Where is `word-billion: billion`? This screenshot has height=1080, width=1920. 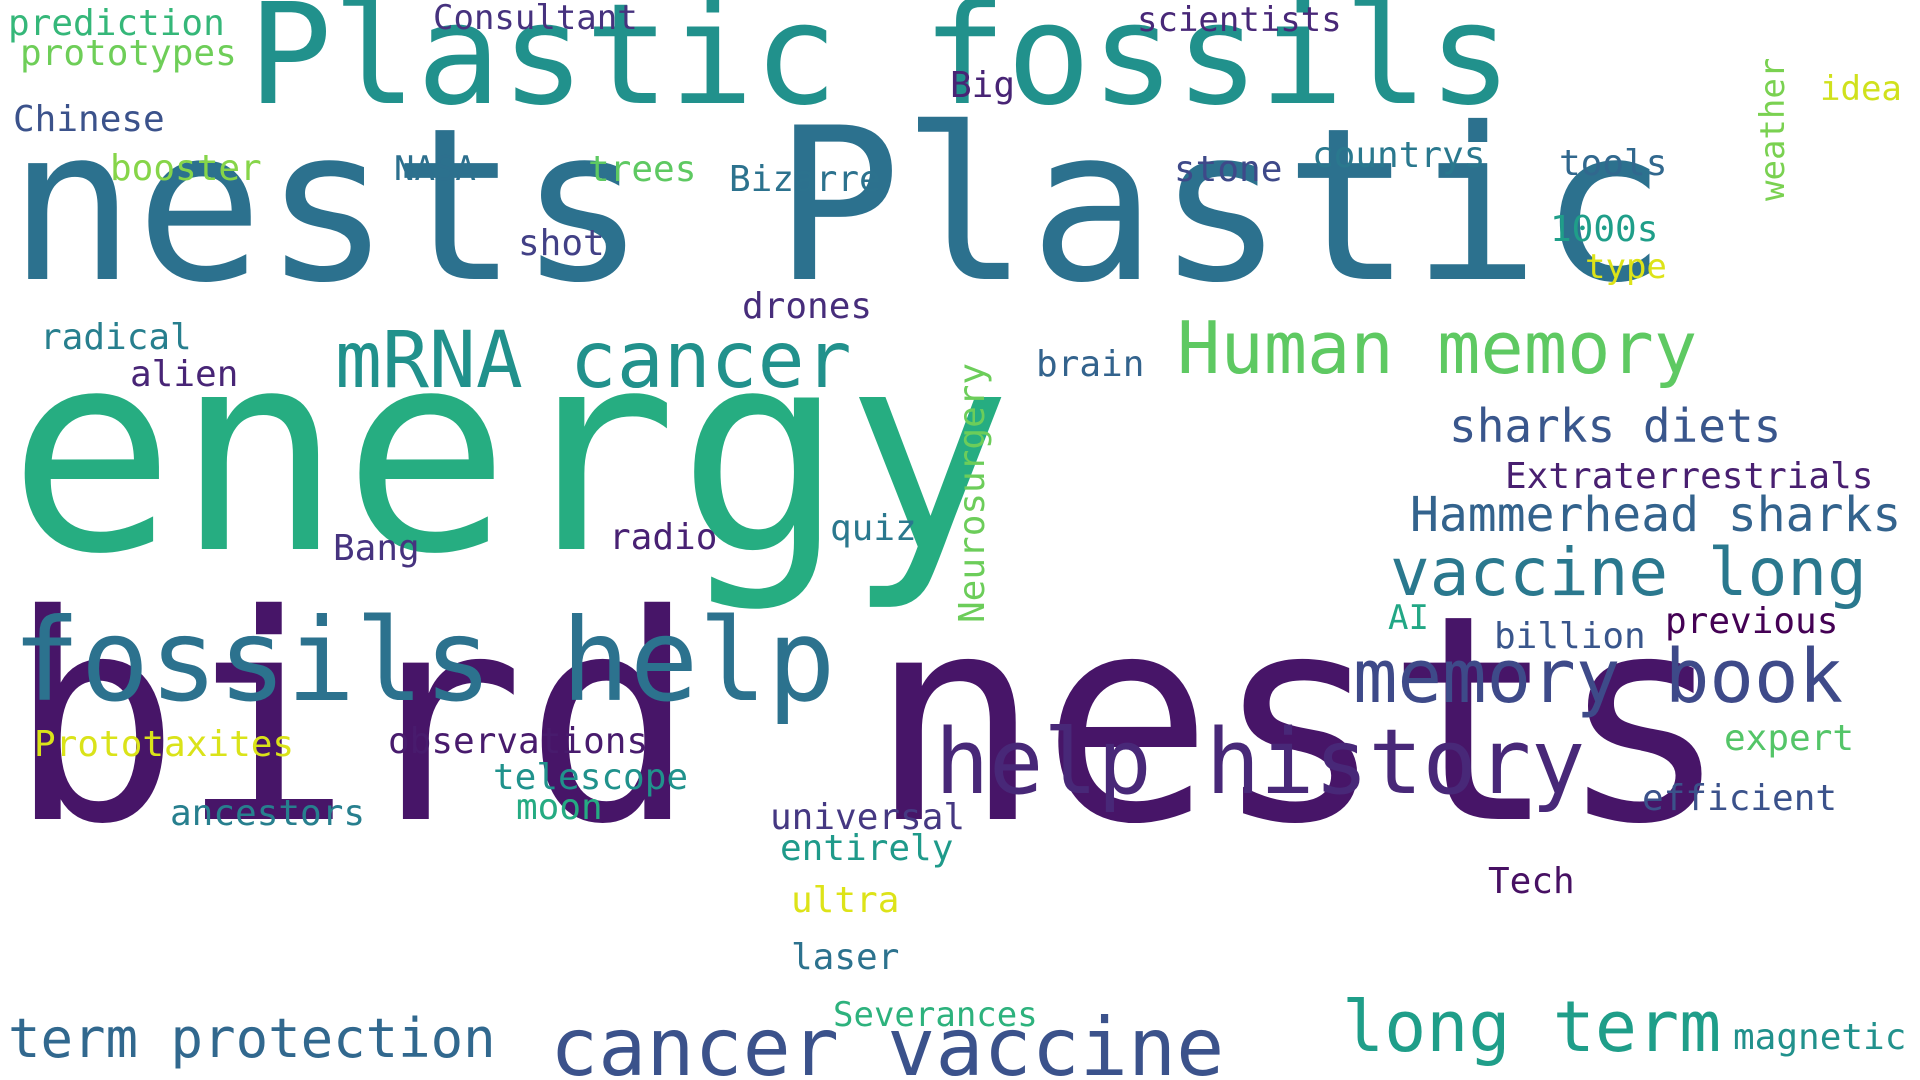 word-billion: billion is located at coordinates (1570, 636).